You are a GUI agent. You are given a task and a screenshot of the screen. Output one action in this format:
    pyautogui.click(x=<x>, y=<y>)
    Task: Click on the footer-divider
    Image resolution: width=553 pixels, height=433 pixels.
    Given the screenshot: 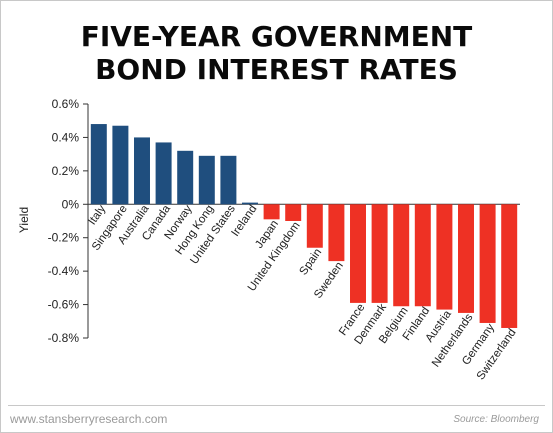 What is the action you would take?
    pyautogui.click(x=276, y=405)
    